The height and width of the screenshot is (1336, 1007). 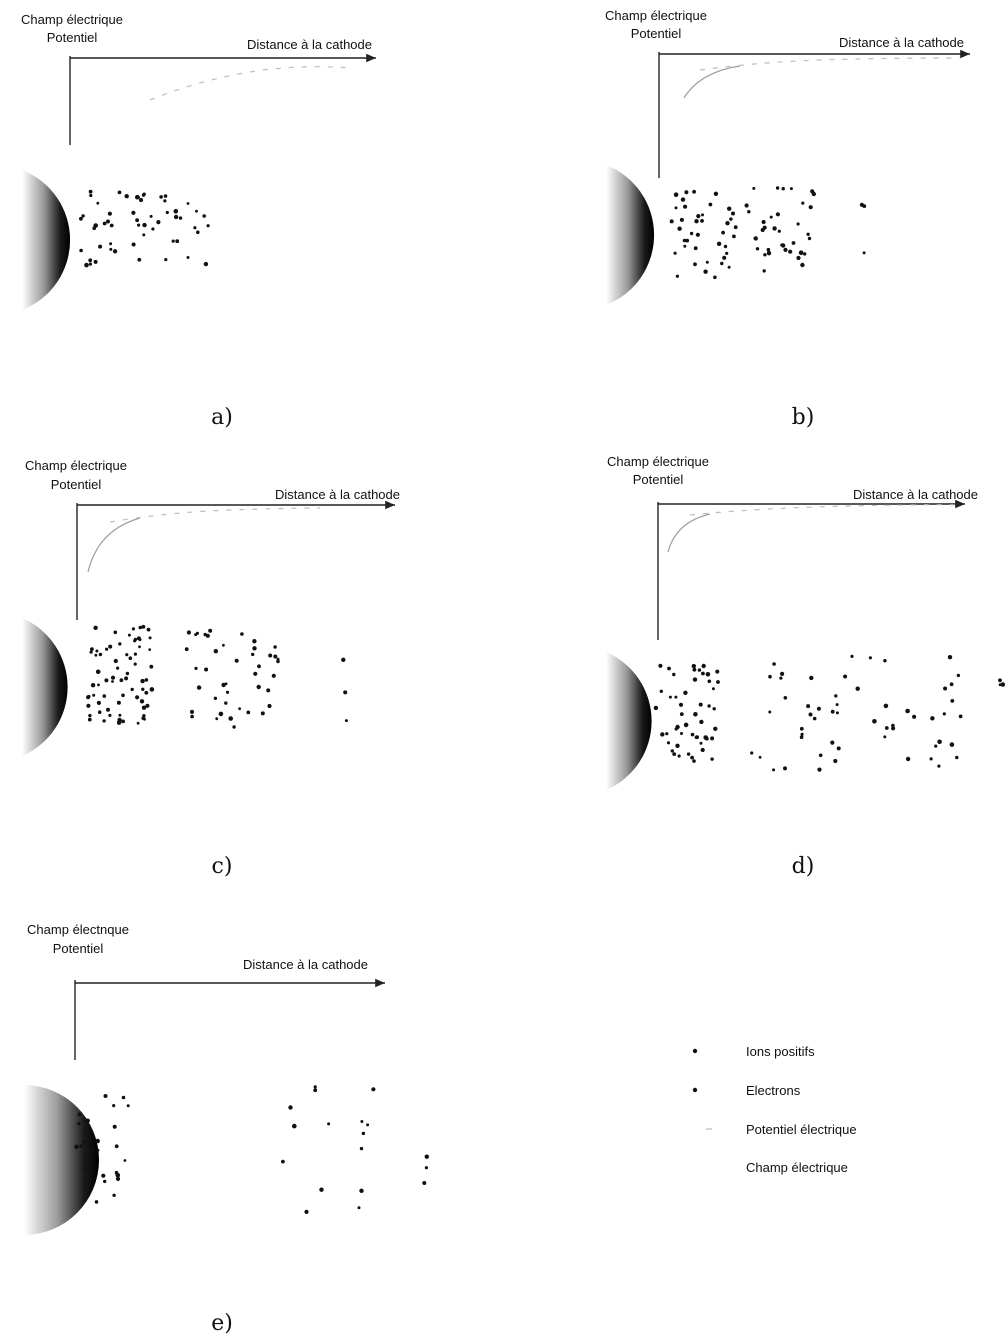 I want to click on panel-d-caption: d), so click(x=803, y=866).